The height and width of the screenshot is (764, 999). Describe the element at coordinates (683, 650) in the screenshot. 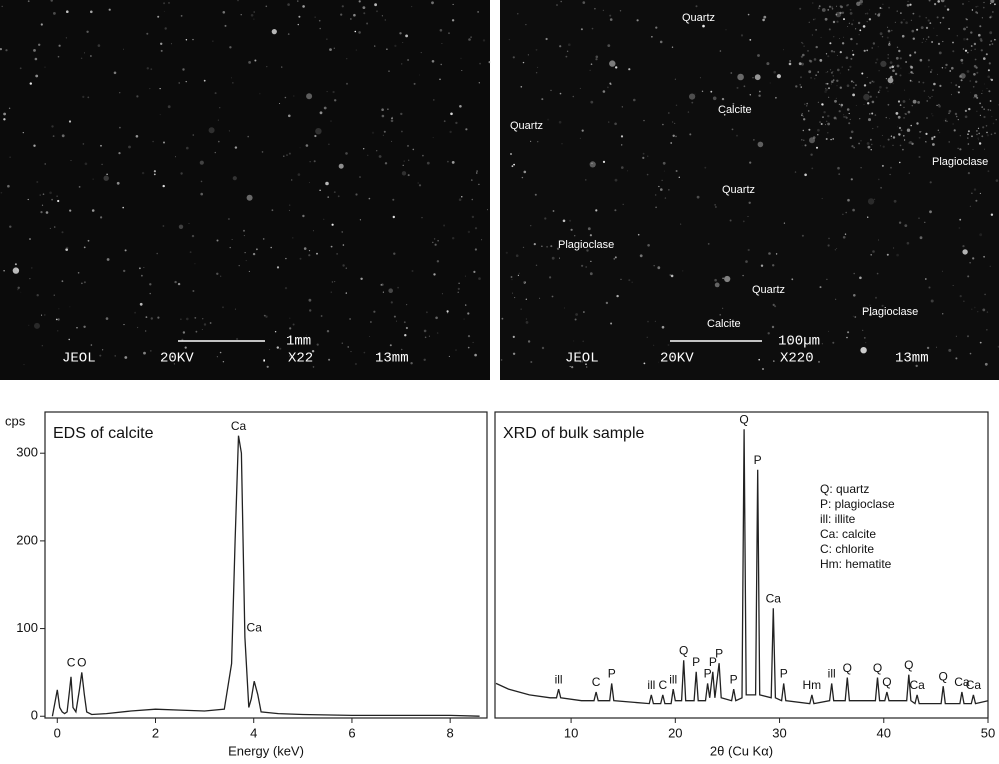

I see `peak-label: Q` at that location.